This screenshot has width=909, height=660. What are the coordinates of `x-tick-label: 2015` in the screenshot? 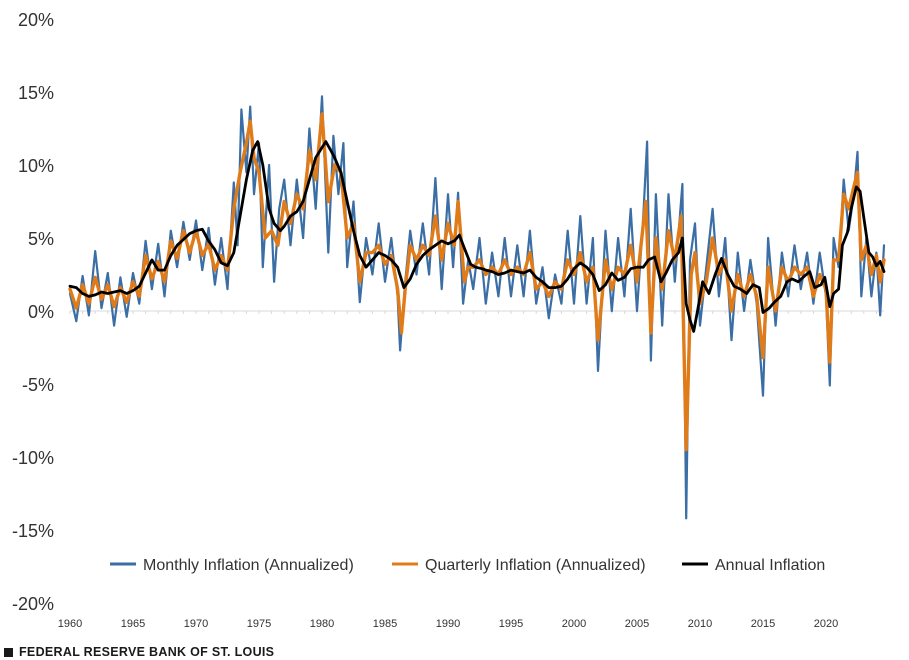 It's located at (763, 624).